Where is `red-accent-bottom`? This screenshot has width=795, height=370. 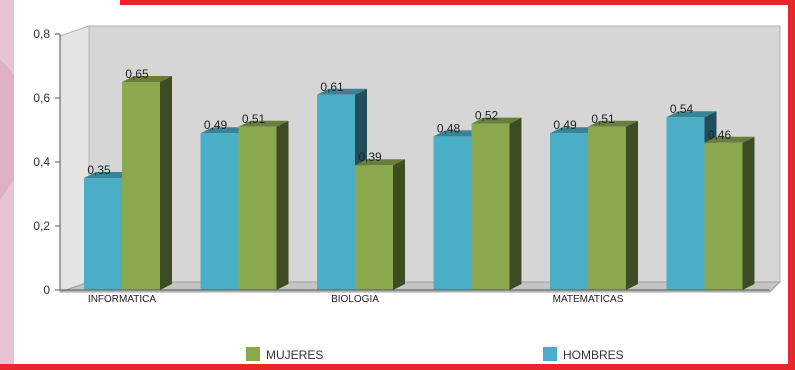 red-accent-bottom is located at coordinates (397, 367).